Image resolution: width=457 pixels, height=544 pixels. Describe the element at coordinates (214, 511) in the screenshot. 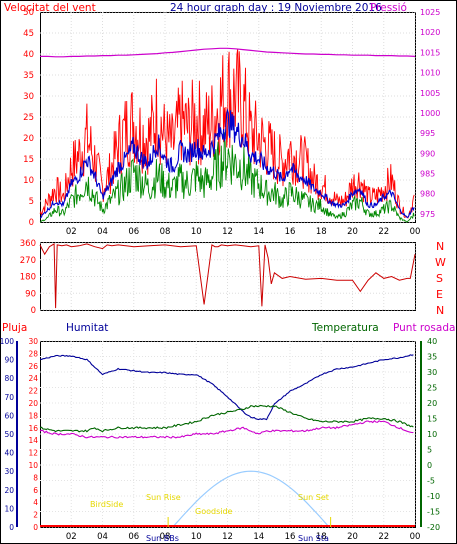

I see `sun-label-goodside: Goodside` at that location.